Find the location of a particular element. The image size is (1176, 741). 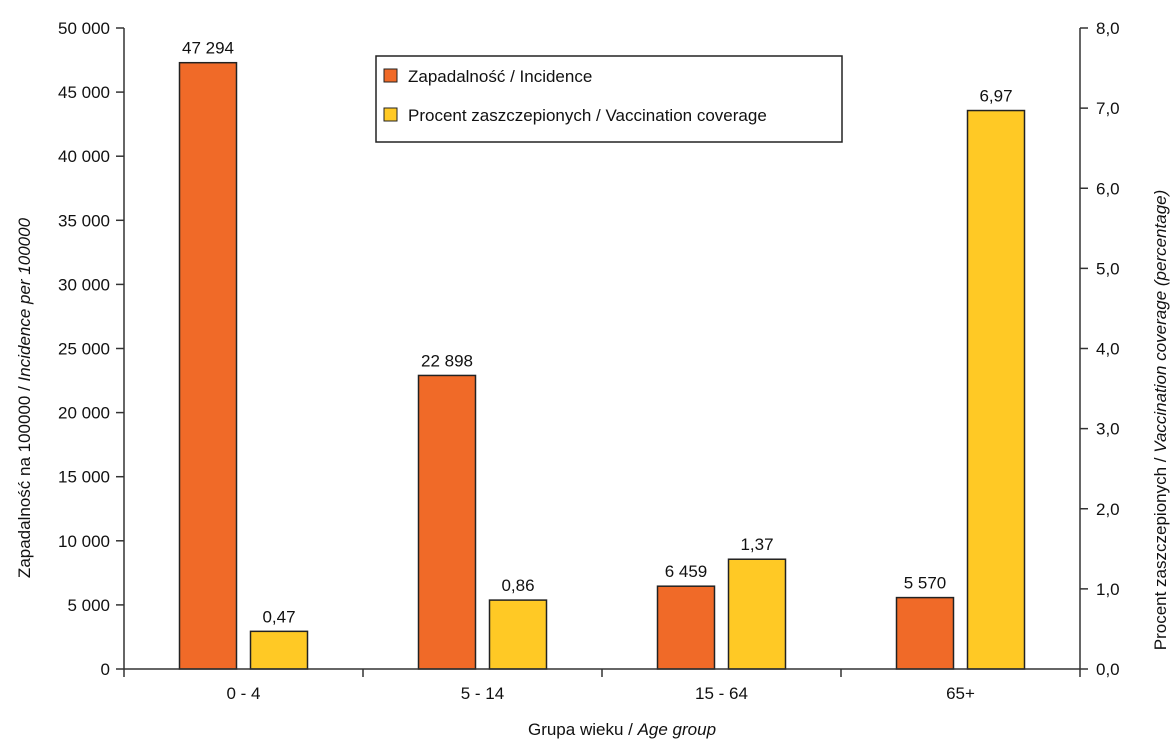

left-axis-tick-label: 15 000 is located at coordinates (84, 477).